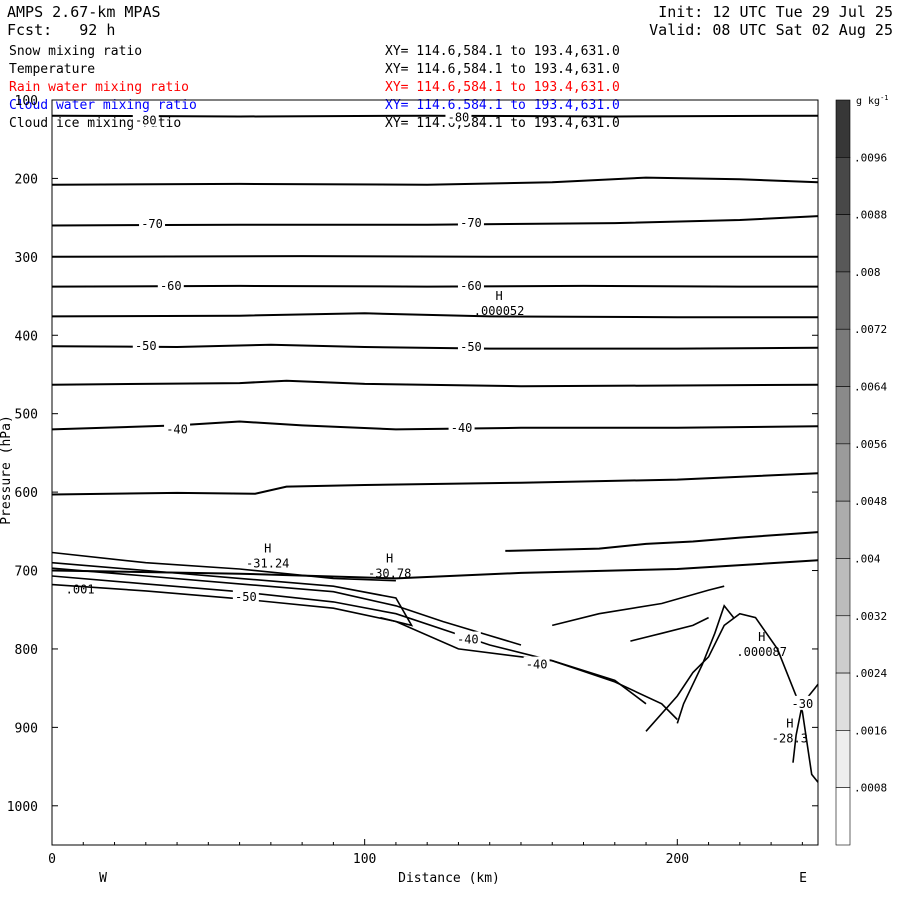  I want to click on x-tick-label: 200, so click(677, 859).